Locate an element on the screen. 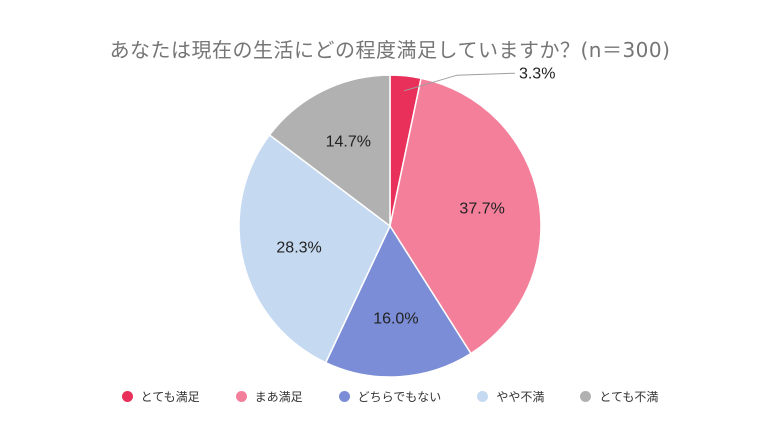 Image resolution: width=780 pixels, height=438 pixels. legend-label: どちらでもない is located at coordinates (399, 397).